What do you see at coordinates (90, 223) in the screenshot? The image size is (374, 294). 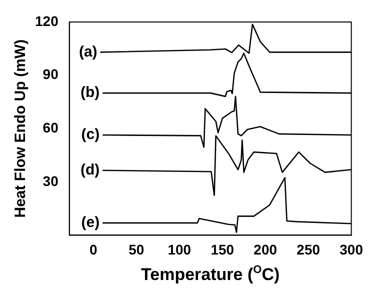 I see `series-label: (e)` at bounding box center [90, 223].